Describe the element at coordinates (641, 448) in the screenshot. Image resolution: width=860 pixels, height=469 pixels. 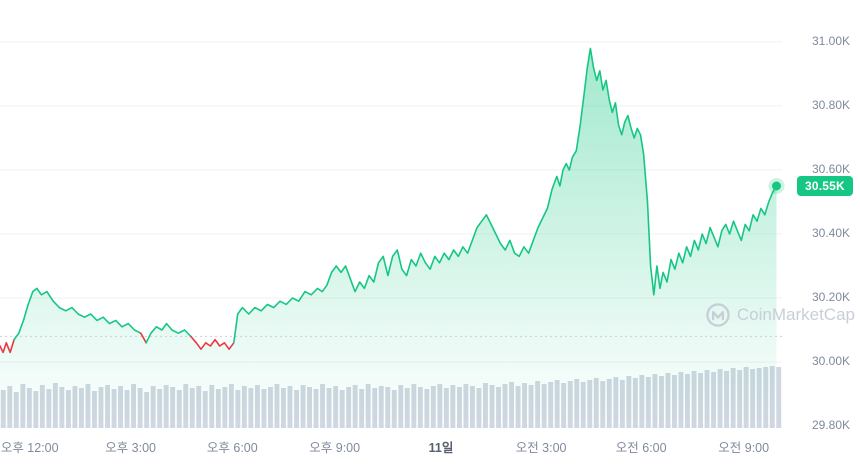
I see `x-axis-label: 오전 6:00` at that location.